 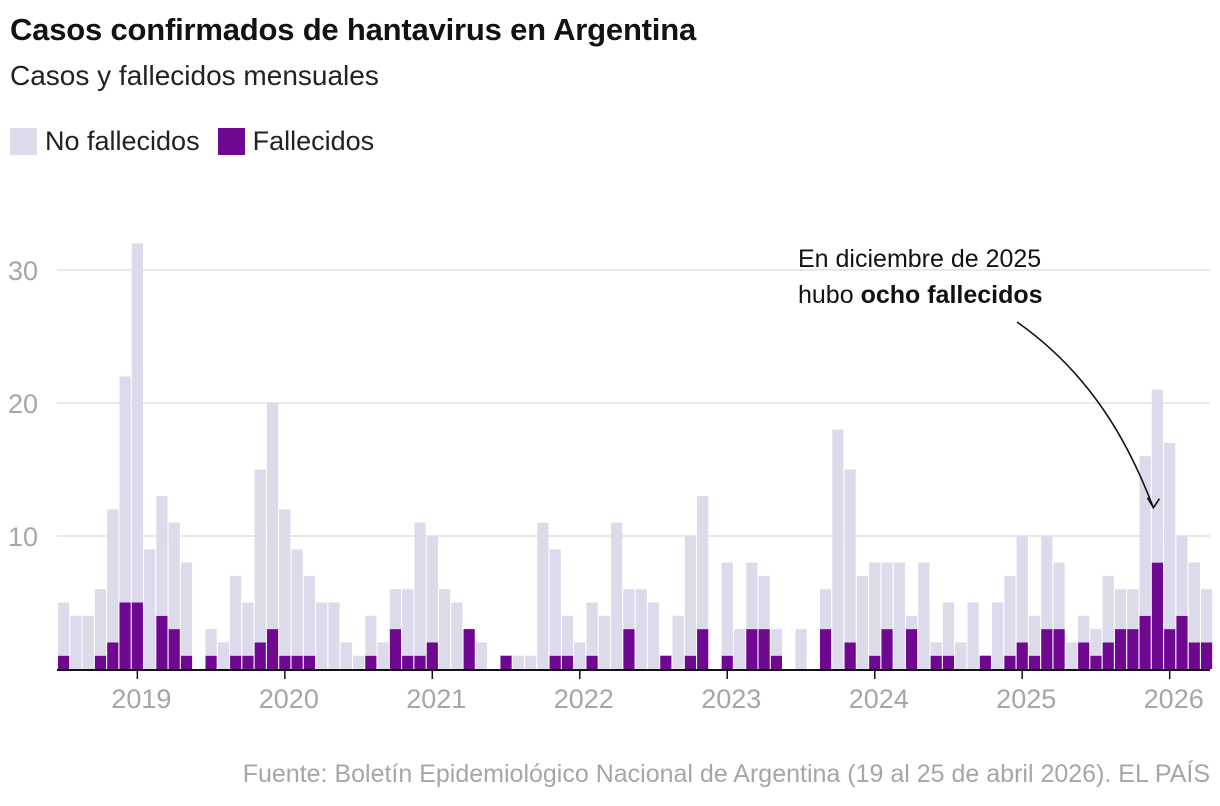 What do you see at coordinates (23, 141) in the screenshot?
I see `legend-swatch-no-fallecidos` at bounding box center [23, 141].